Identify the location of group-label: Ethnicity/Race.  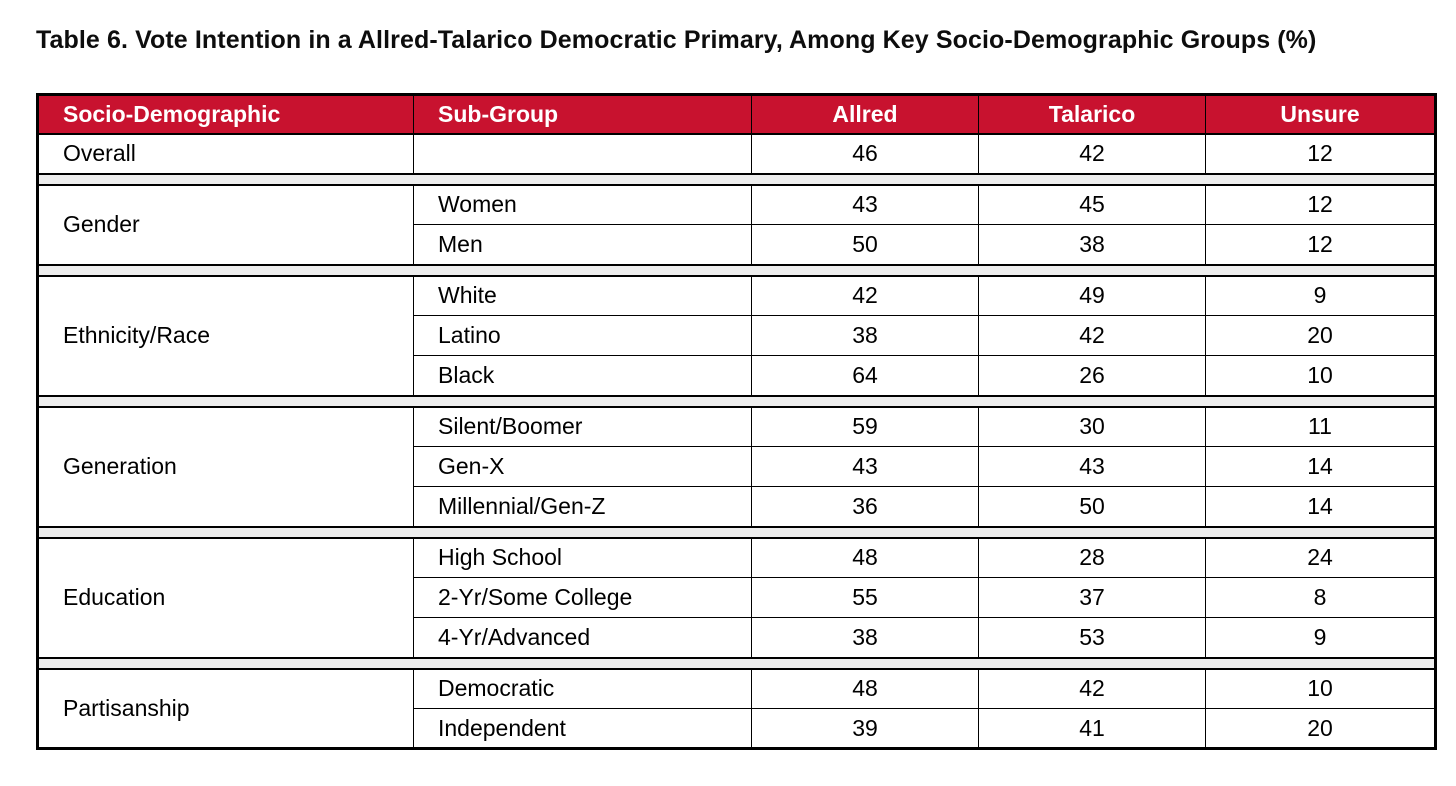
(225, 335).